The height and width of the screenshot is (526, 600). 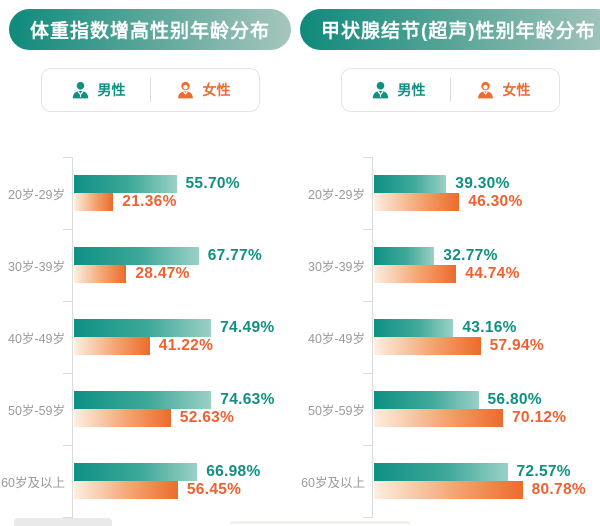 I want to click on bar-line-male: 55.70%, so click(x=187, y=184).